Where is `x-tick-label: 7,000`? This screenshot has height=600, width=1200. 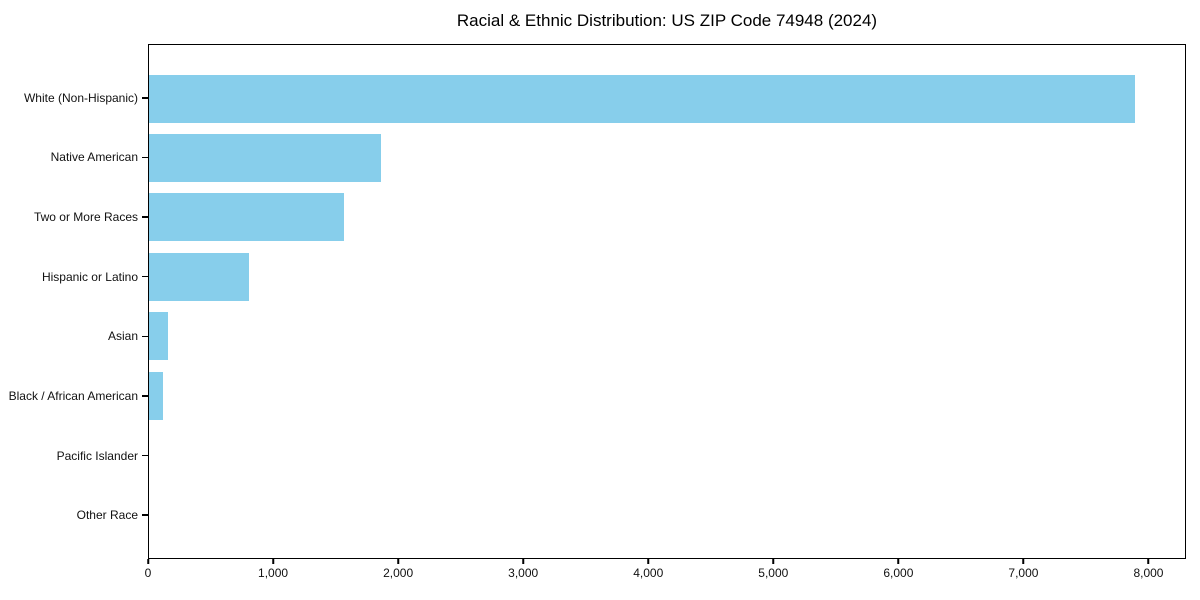 x-tick-label: 7,000 is located at coordinates (1023, 573).